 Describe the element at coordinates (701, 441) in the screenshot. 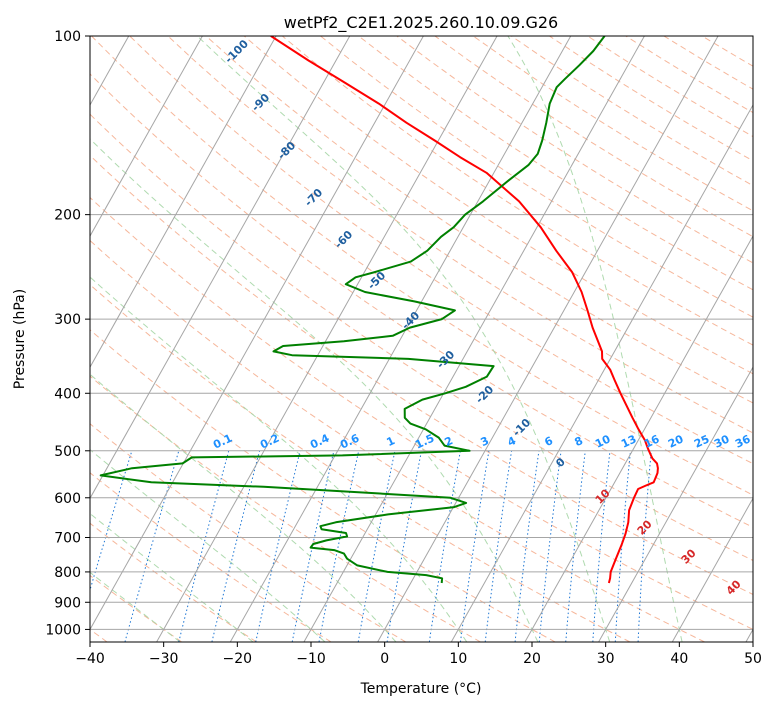

I see `mixing-ratio-label: 25` at that location.